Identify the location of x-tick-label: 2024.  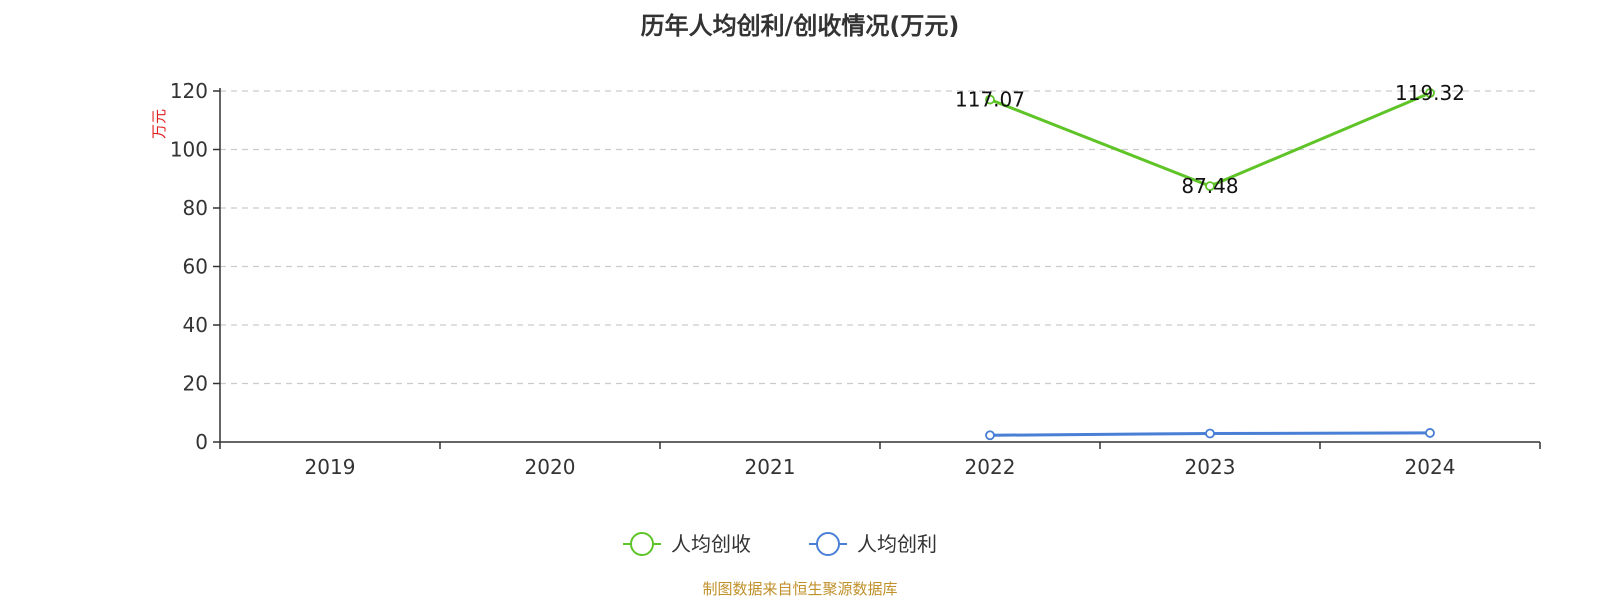
(1430, 467).